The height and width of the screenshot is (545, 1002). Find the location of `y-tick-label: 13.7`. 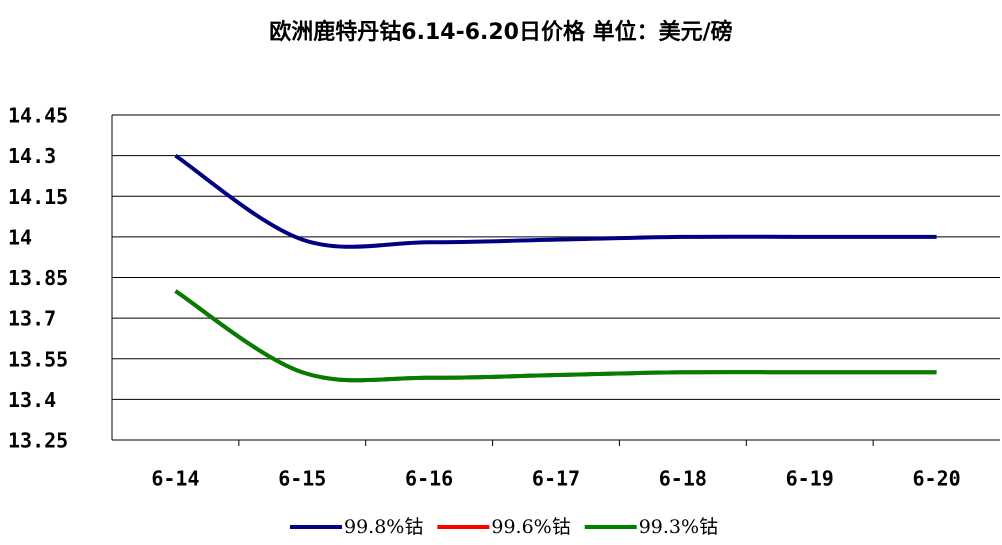

y-tick-label: 13.7 is located at coordinates (32, 319).